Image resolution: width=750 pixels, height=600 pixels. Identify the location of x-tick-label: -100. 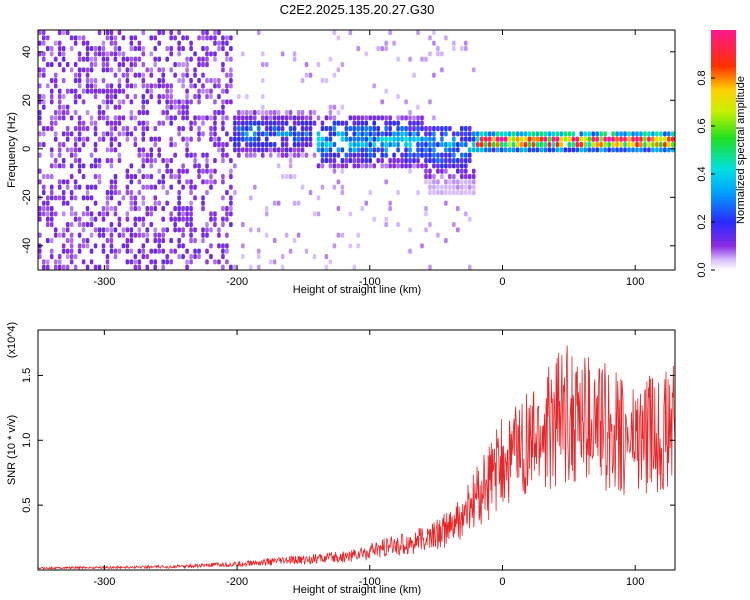
(370, 582).